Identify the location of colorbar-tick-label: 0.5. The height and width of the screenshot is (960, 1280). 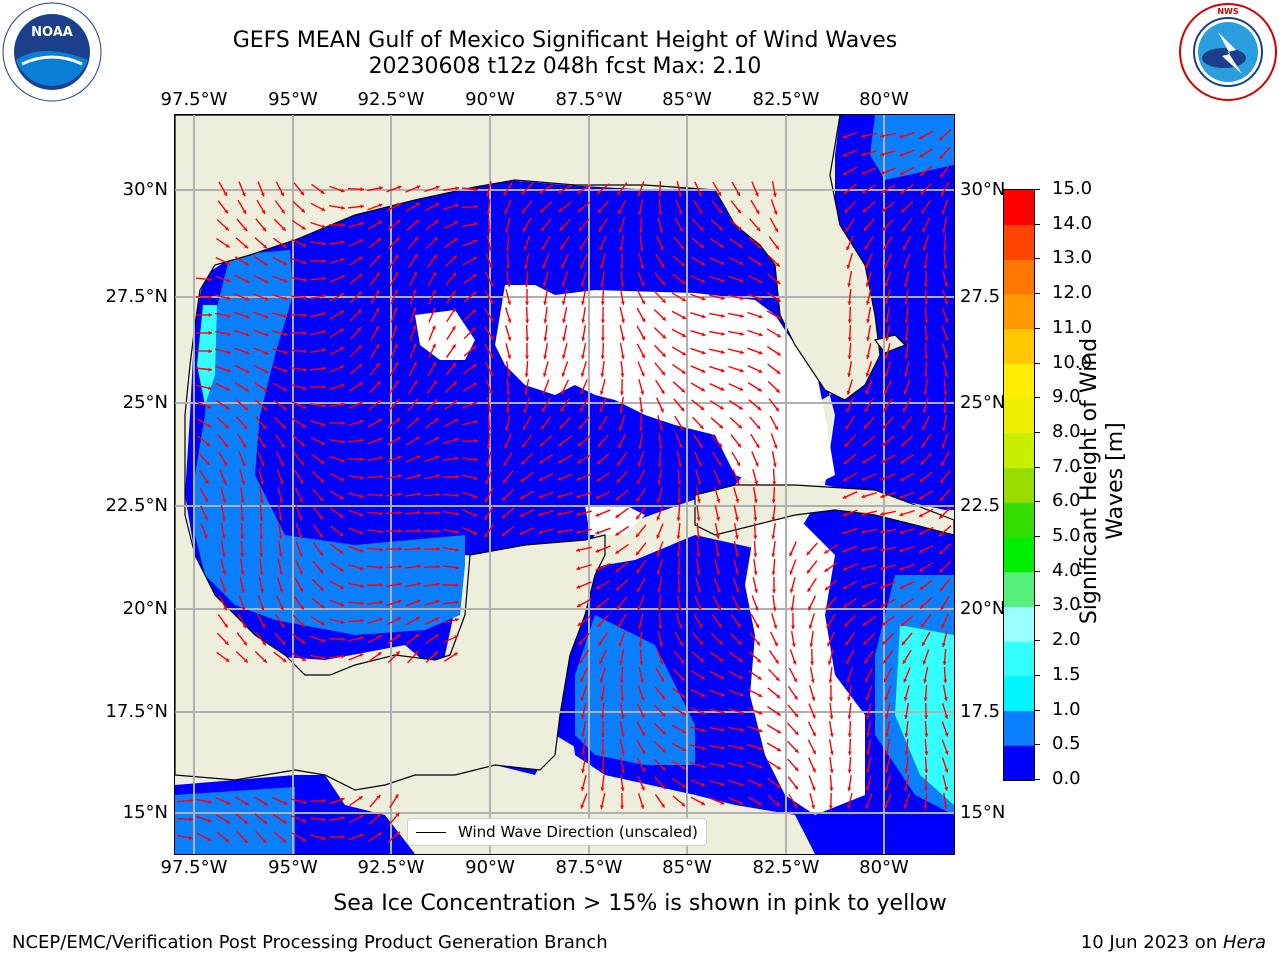
(1066, 744).